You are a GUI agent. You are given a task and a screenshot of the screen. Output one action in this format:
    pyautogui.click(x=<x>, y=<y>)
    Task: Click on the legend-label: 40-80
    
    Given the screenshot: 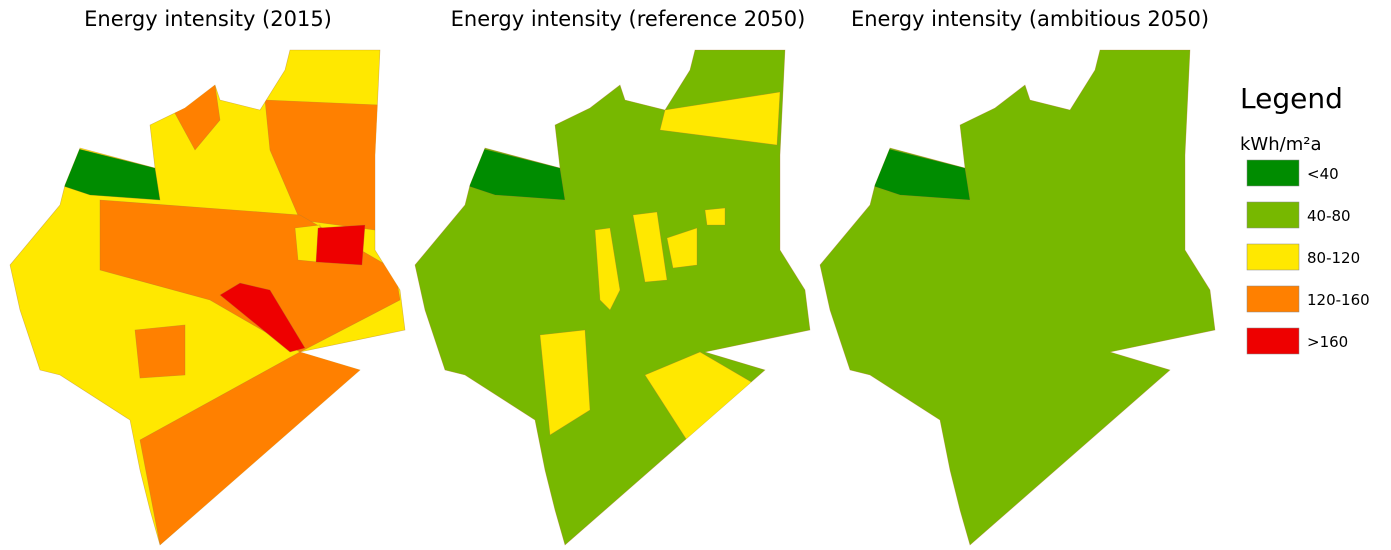 What is the action you would take?
    pyautogui.click(x=1329, y=216)
    